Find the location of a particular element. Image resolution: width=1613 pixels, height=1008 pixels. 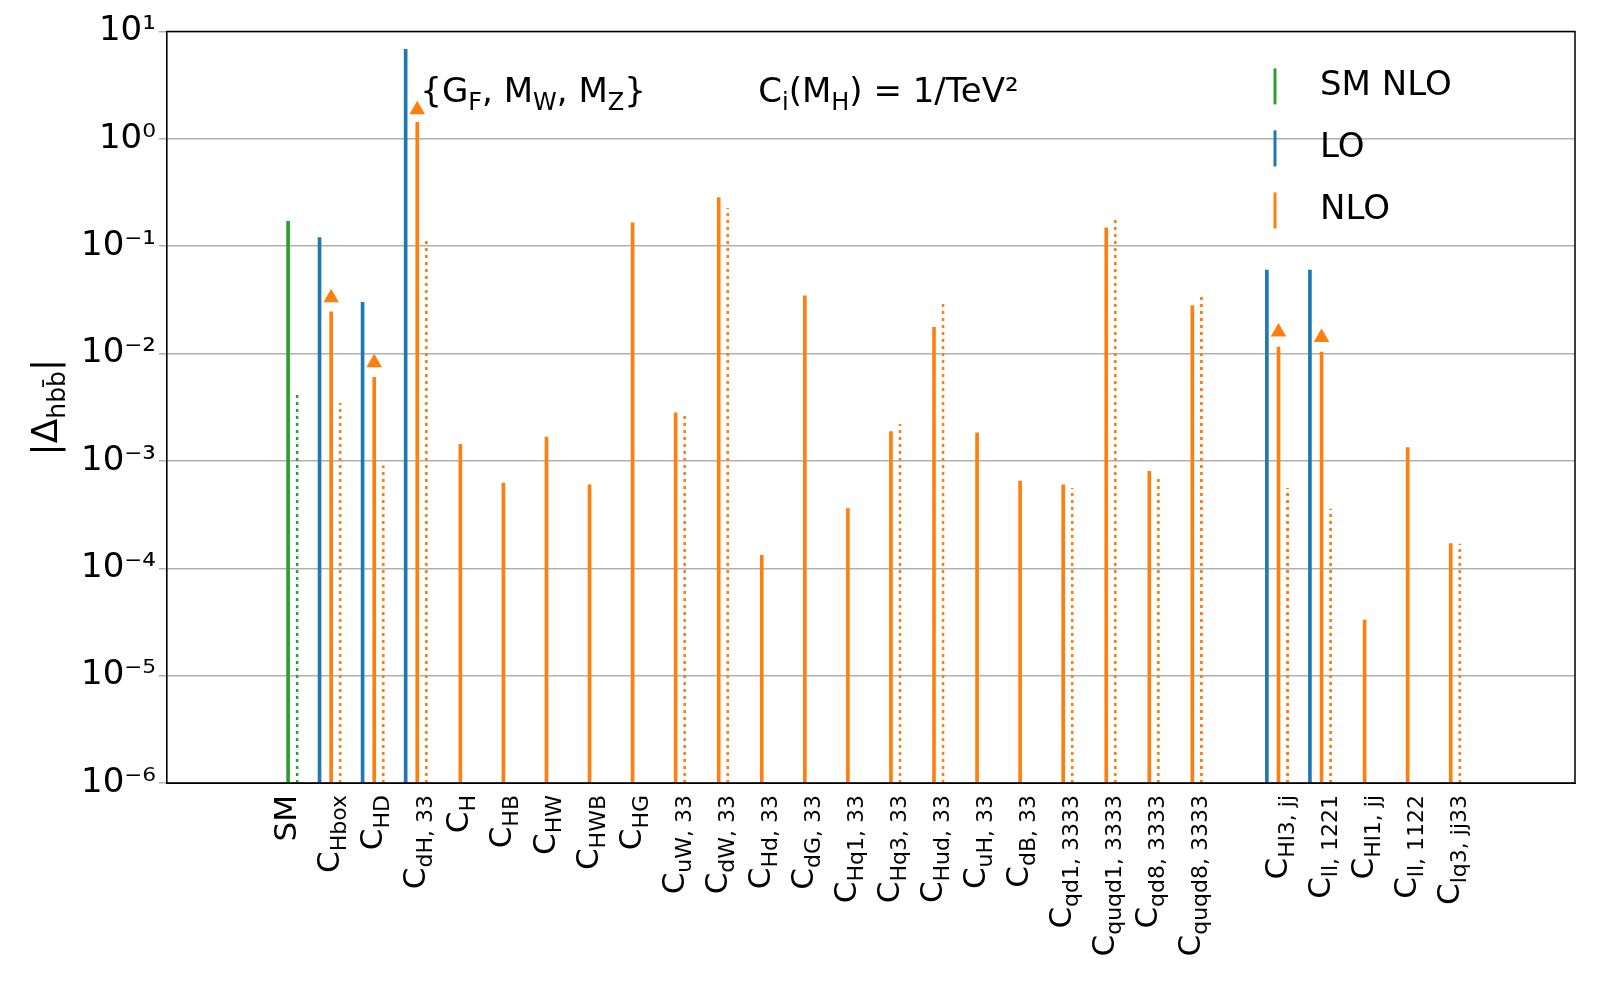

x-tick-label: CHd, 33 is located at coordinates (761, 842).